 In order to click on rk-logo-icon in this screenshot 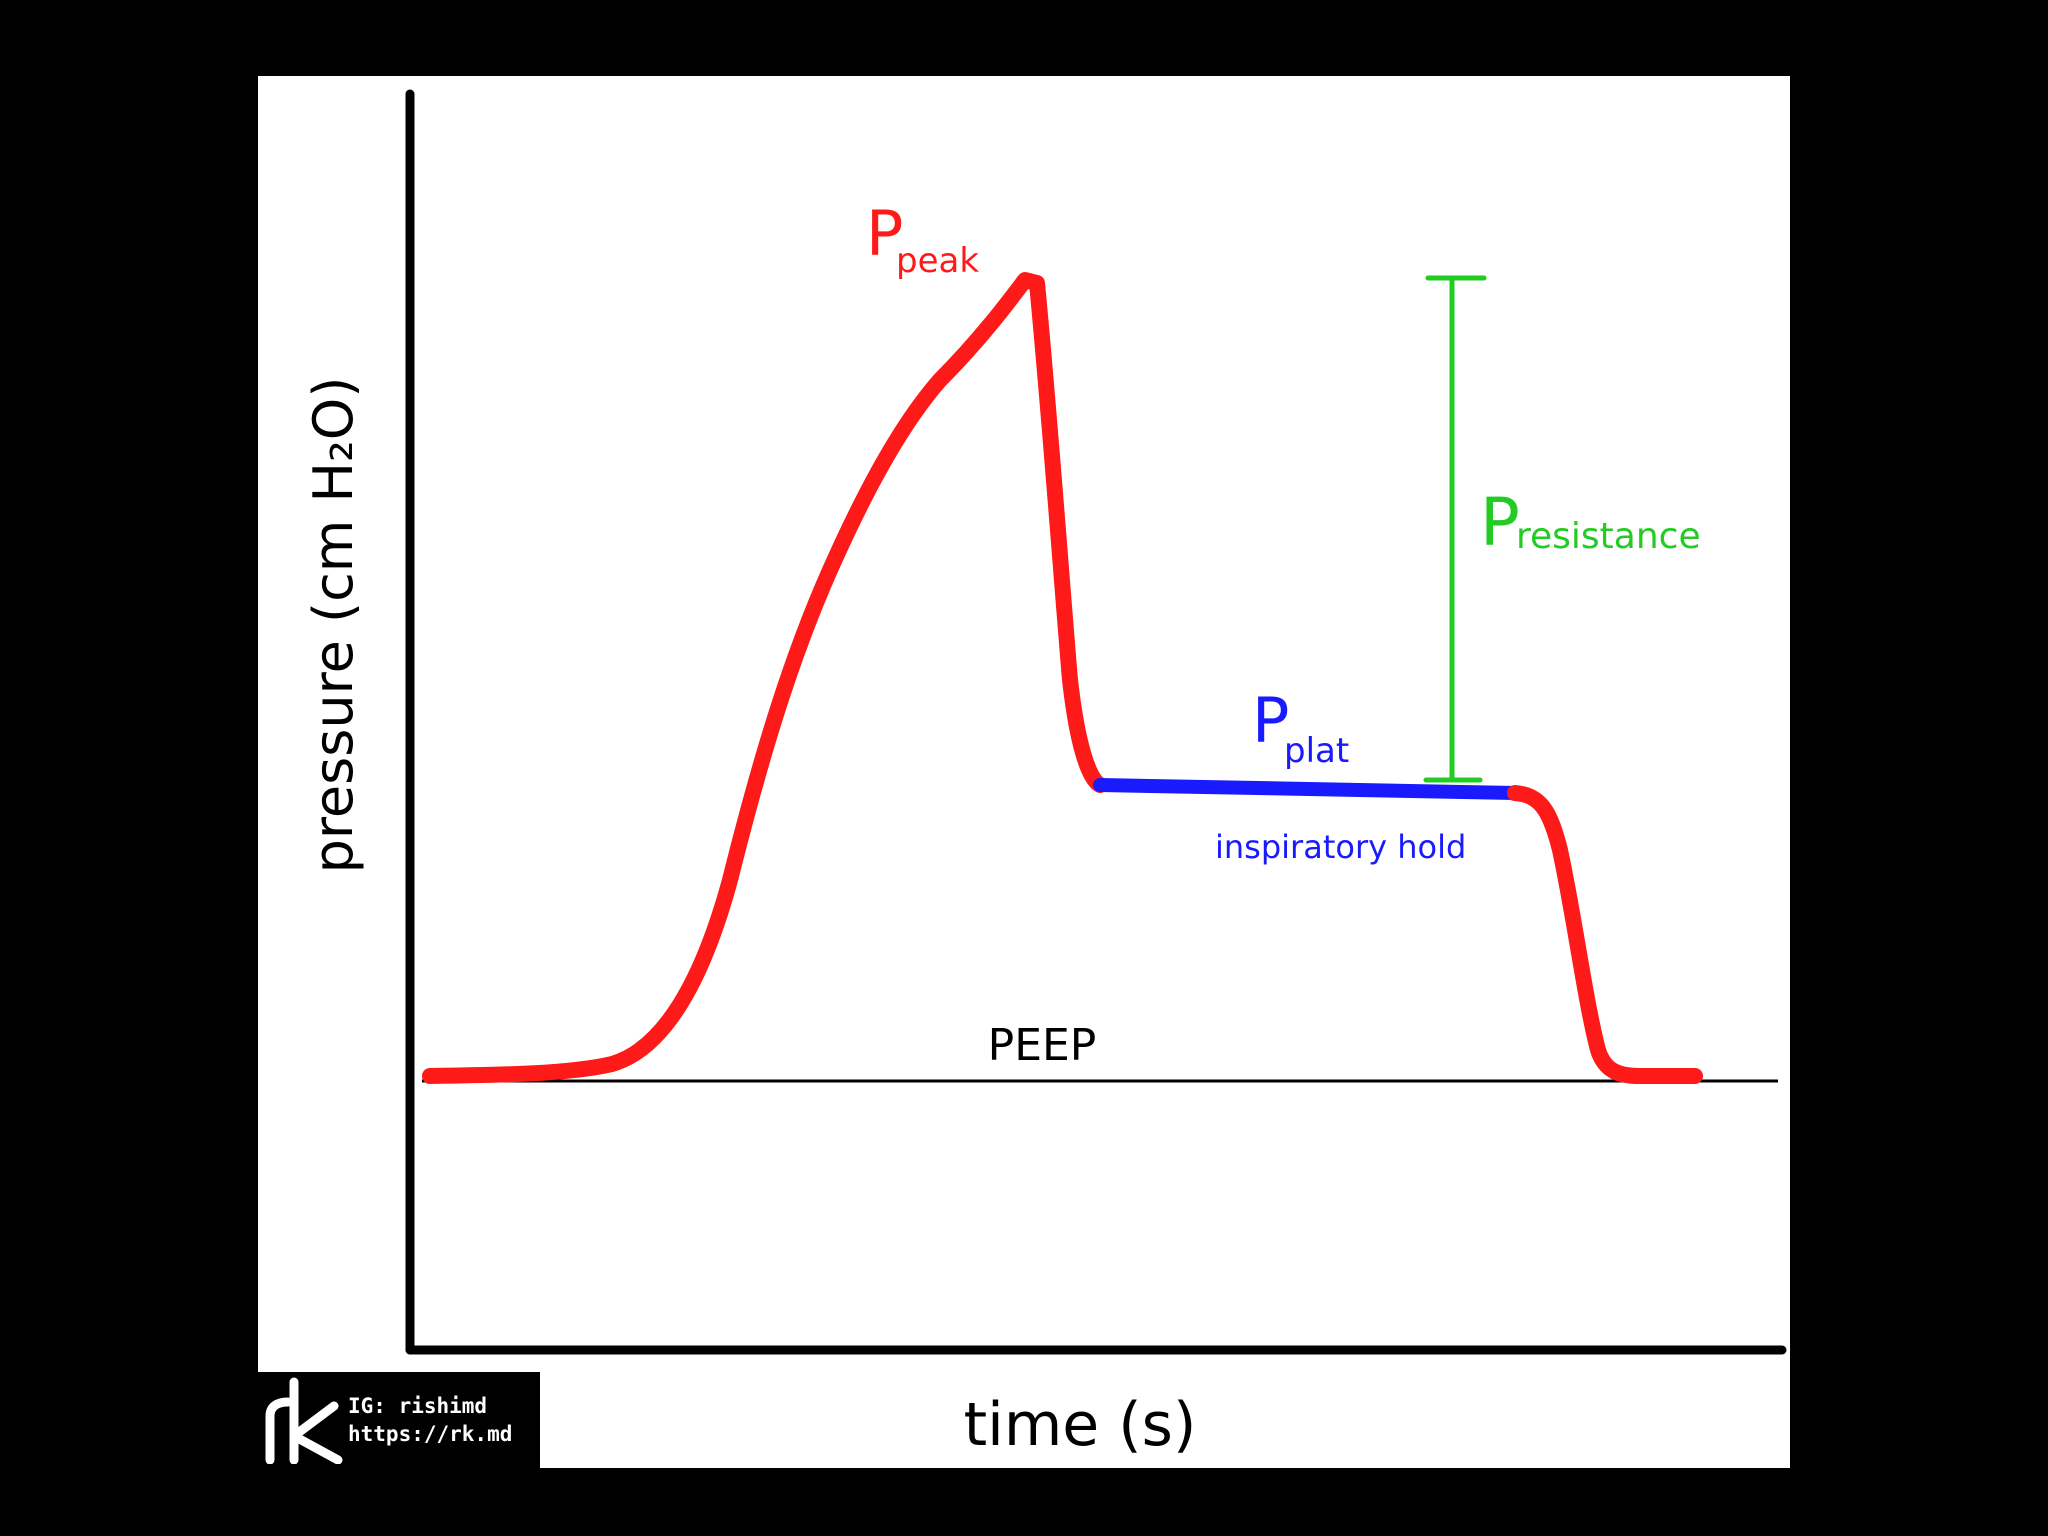, I will do `click(304, 1420)`.